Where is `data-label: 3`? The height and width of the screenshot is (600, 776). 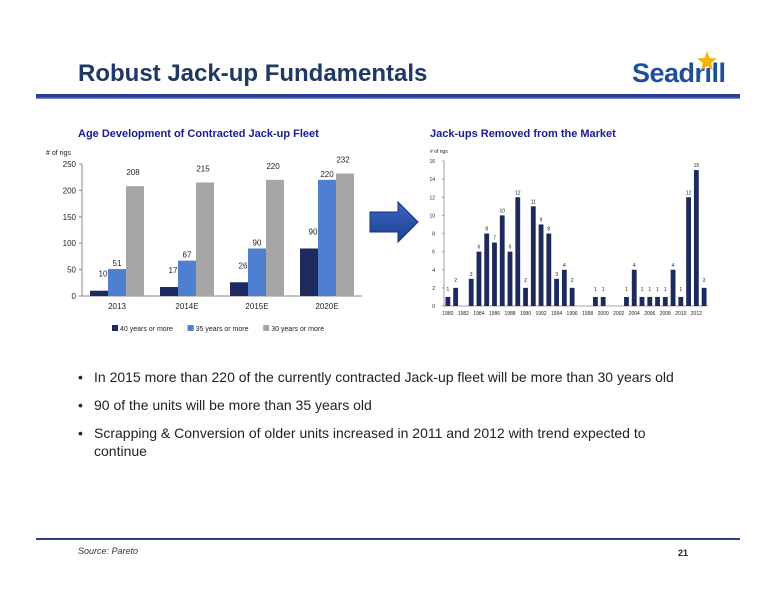
data-label: 3 is located at coordinates (471, 275).